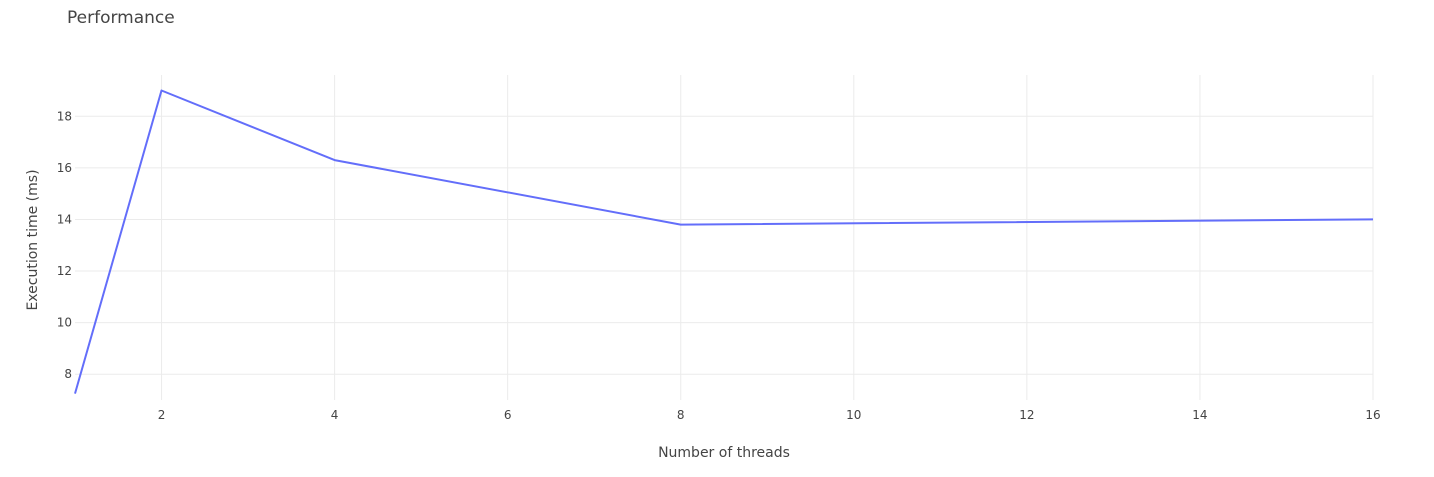 This screenshot has width=1434, height=477. What do you see at coordinates (68, 374) in the screenshot?
I see `y-tick-label: 8` at bounding box center [68, 374].